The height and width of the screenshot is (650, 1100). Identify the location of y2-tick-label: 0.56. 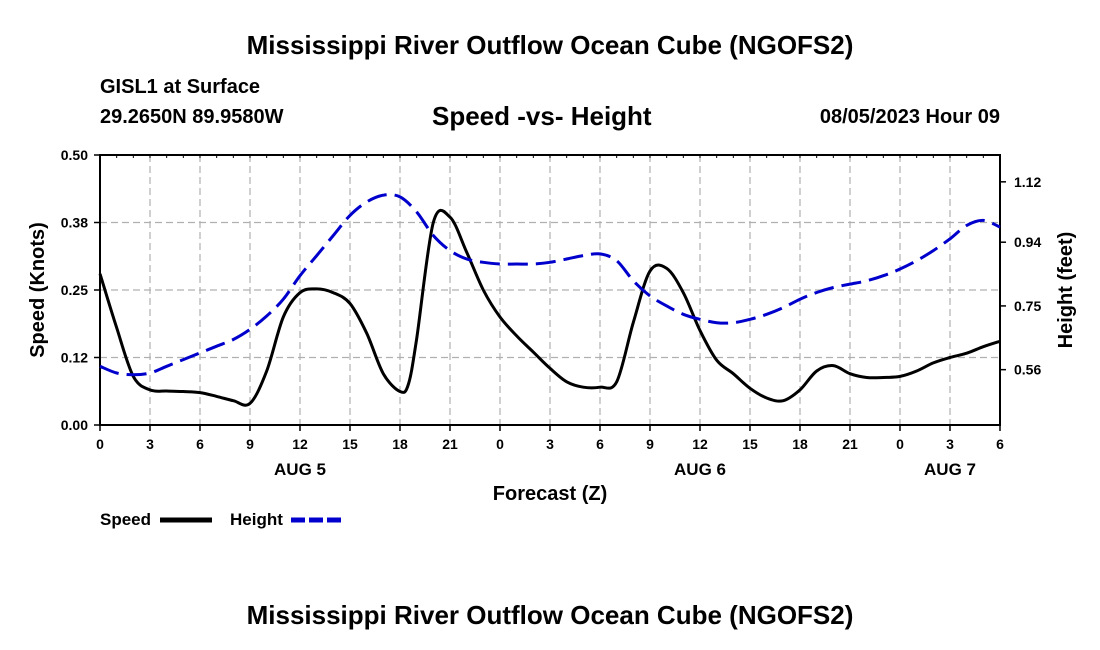
(1027, 370).